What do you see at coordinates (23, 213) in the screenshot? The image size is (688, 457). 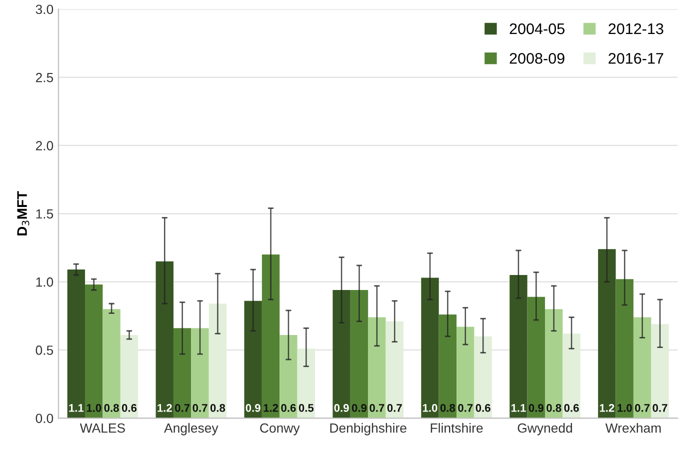 I see `y-axis-title: D$_{3}$MFT` at bounding box center [23, 213].